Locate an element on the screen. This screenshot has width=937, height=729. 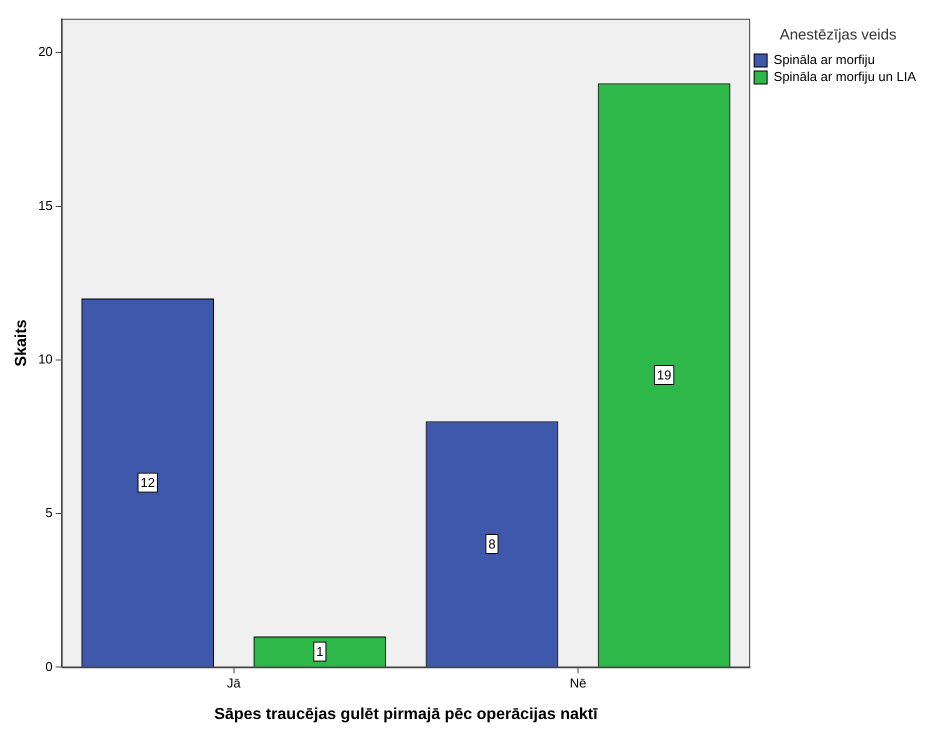
y-tick-label: 0 is located at coordinates (49, 666).